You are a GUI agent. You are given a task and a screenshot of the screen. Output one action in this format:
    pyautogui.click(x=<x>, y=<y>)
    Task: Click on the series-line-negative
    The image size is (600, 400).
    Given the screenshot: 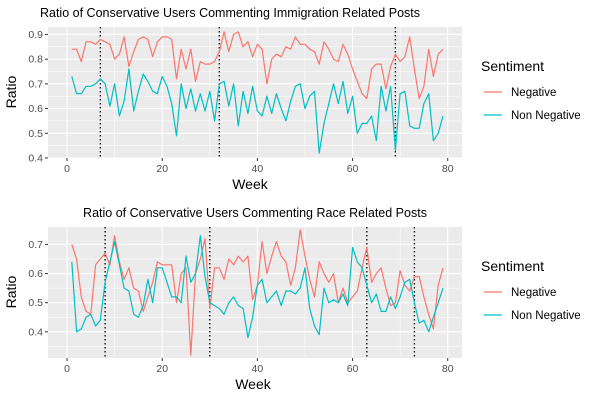 What is the action you would take?
    pyautogui.click(x=257, y=65)
    